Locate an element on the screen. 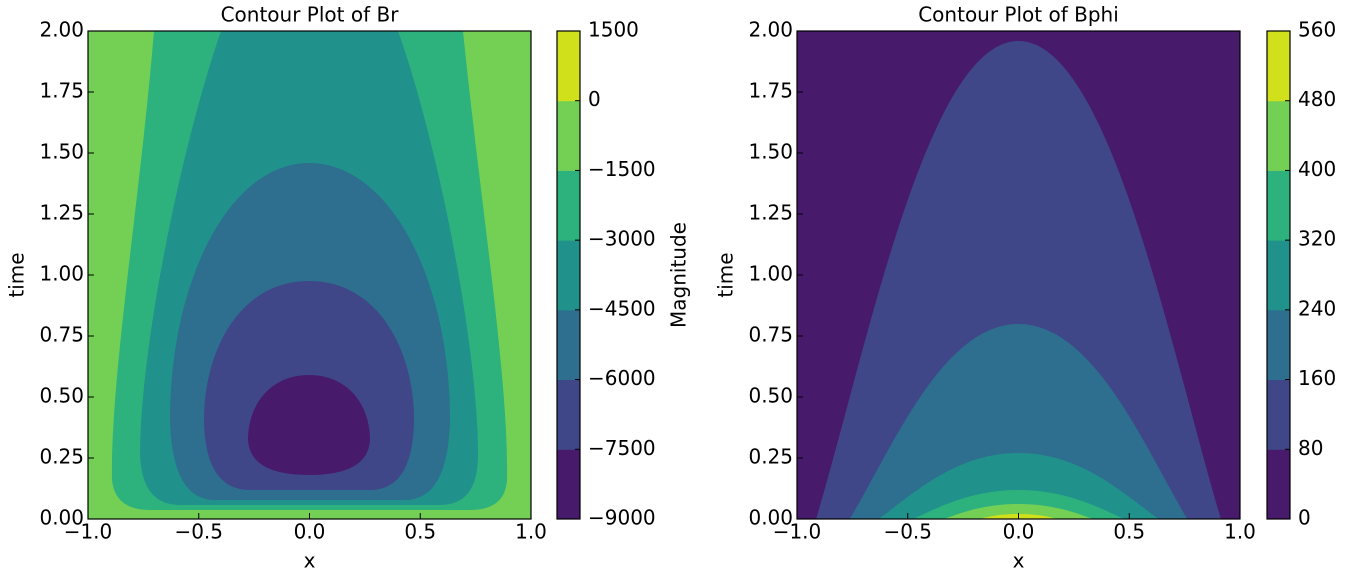 This screenshot has width=1372, height=580. colorbar-tick-label: 320 is located at coordinates (1317, 239).